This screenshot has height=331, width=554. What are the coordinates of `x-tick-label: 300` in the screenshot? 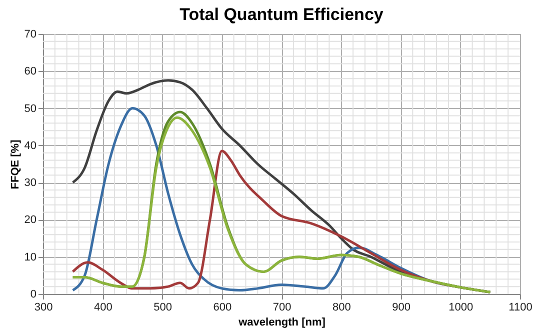 It's located at (43, 308).